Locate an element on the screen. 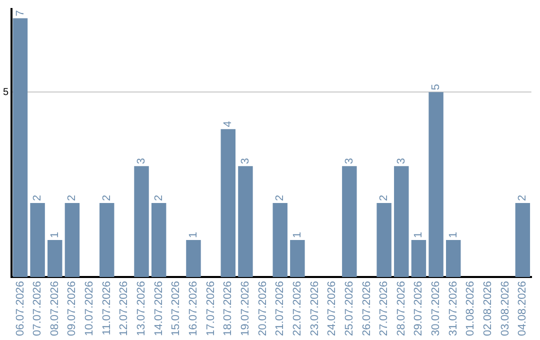  x-tick-label: 19.07.2026 is located at coordinates (245, 308).